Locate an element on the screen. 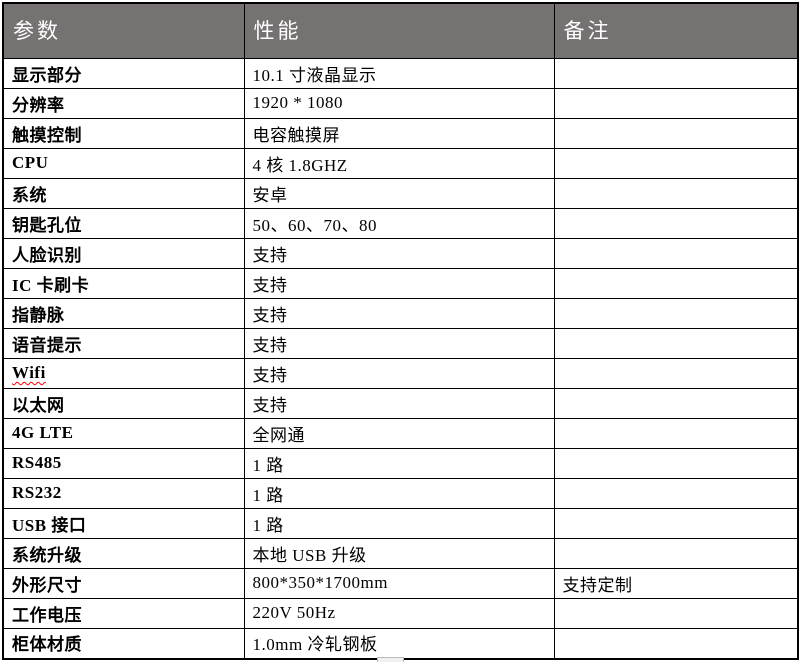  value-cell: 50、60、70、80 is located at coordinates (399, 223).